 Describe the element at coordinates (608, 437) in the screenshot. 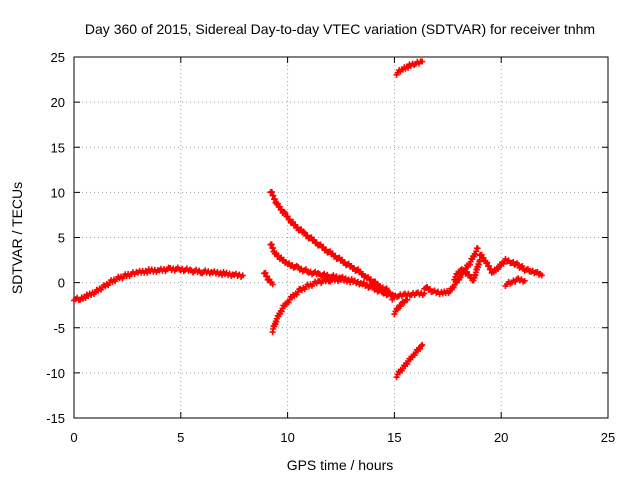

I see `x-tick-label-25: 25` at that location.